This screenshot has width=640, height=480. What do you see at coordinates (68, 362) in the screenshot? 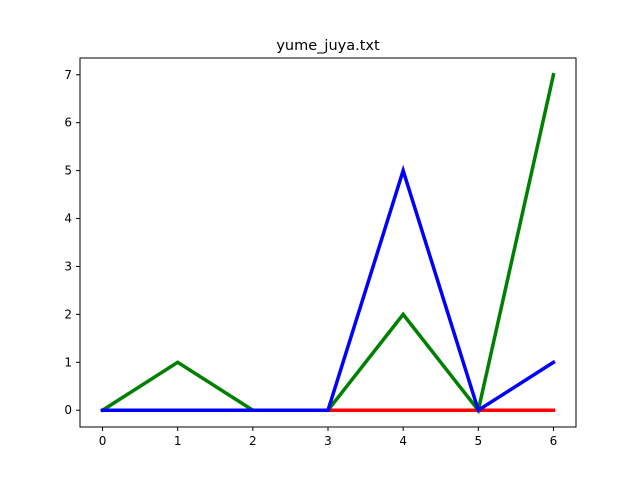
I see `y-tick-label: 1` at bounding box center [68, 362].